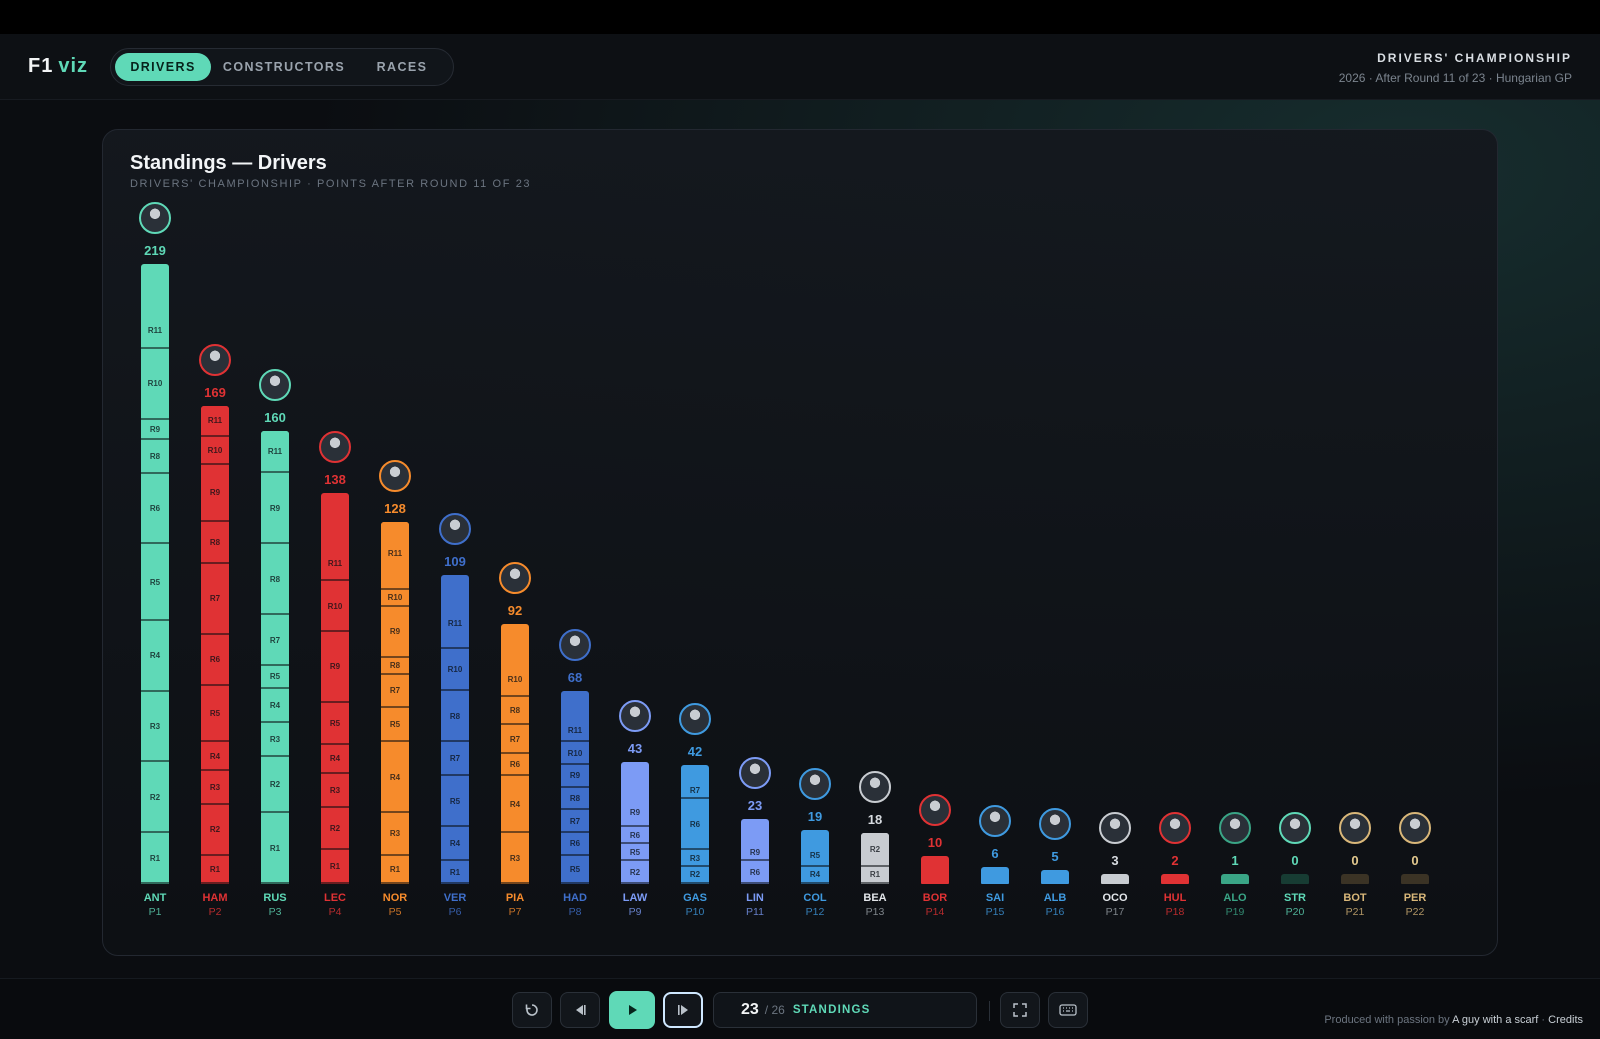  I want to click on credits-author: A guy with a scarf, so click(1495, 1020).